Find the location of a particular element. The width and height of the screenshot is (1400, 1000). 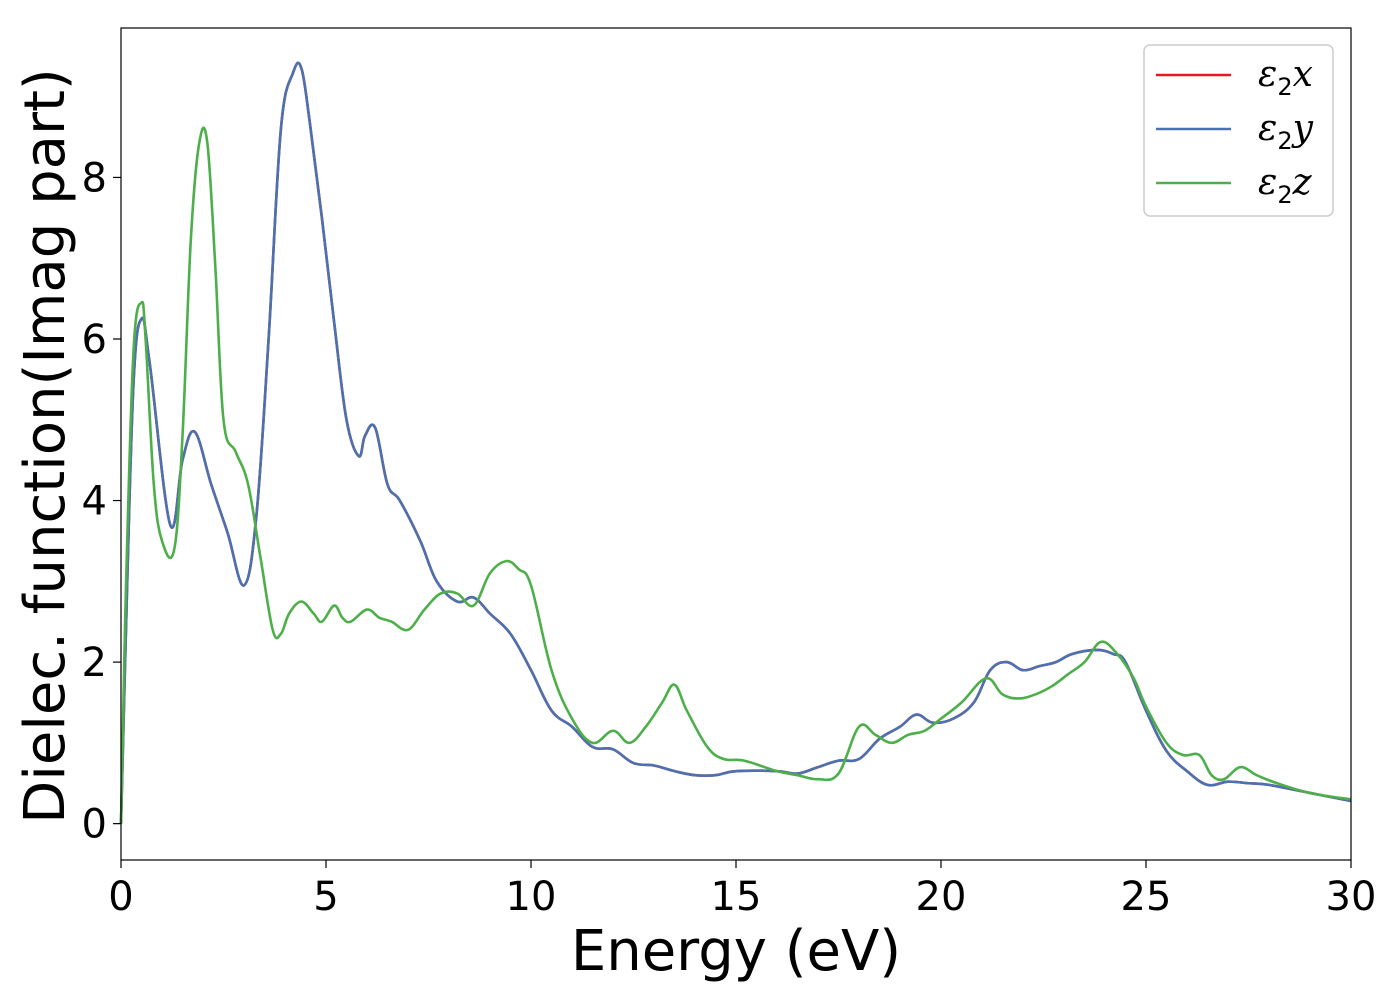

y-tick-label: 2 is located at coordinates (94, 663).